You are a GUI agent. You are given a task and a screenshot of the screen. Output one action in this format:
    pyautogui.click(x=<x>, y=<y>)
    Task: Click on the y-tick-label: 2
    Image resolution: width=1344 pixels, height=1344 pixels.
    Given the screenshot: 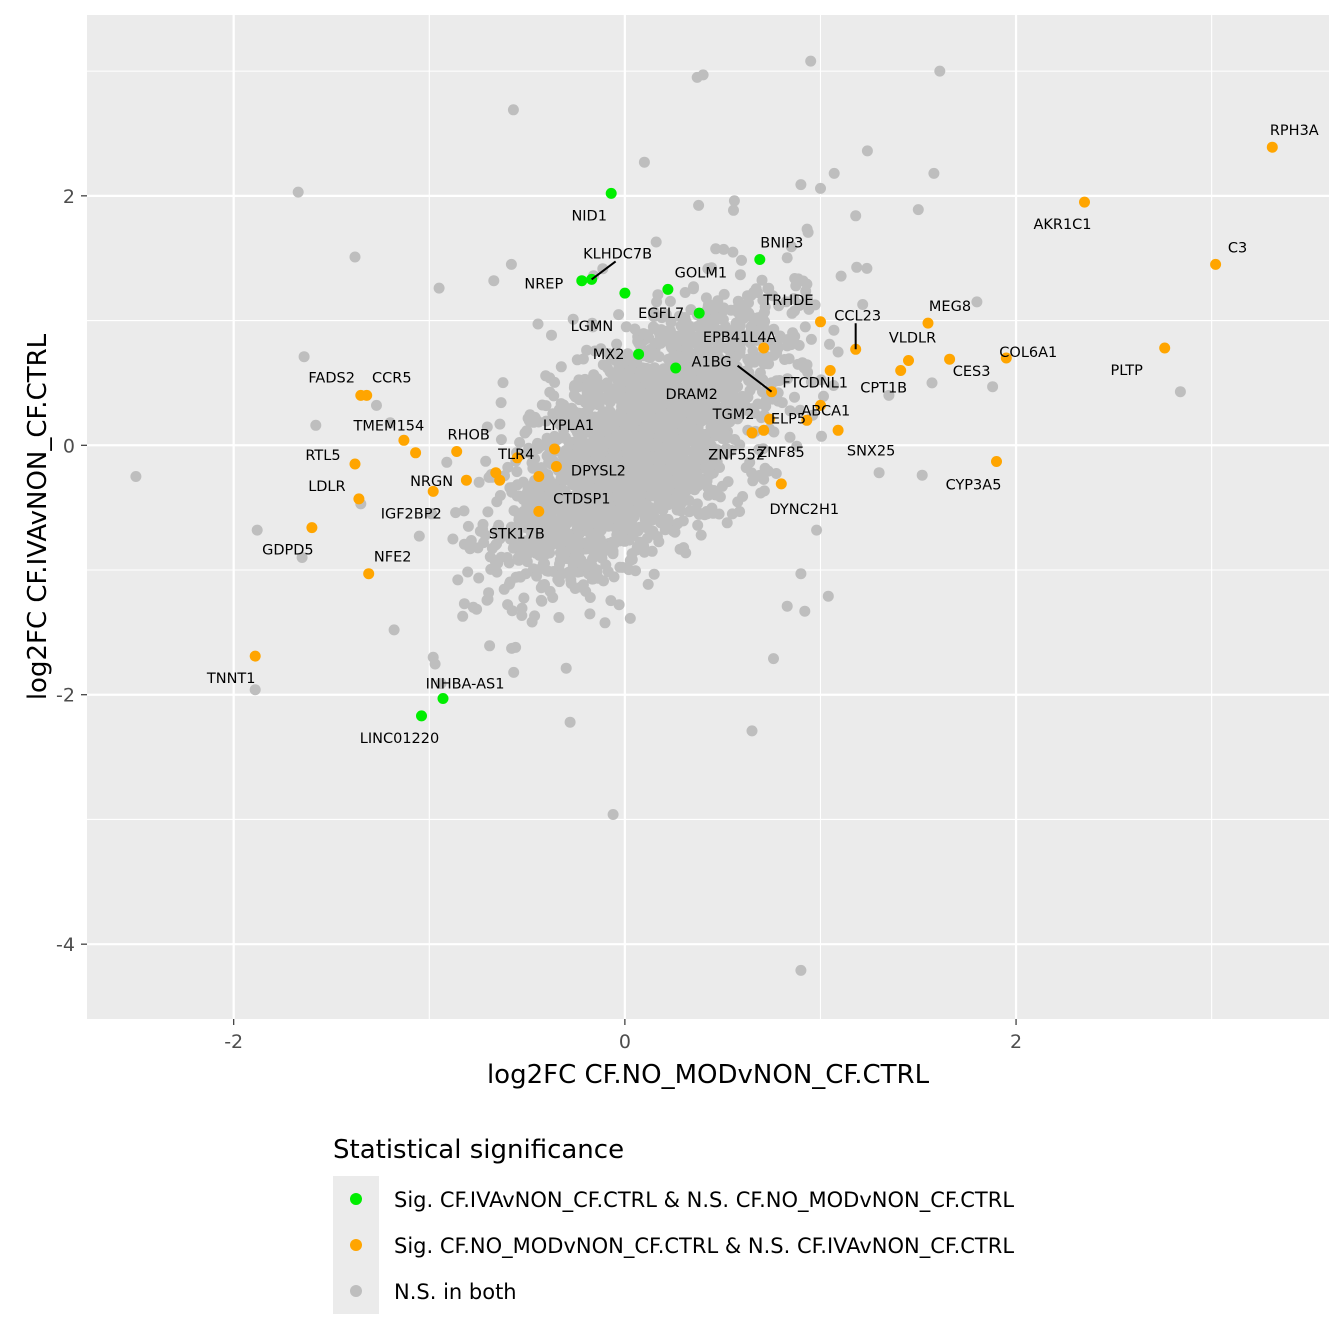 What is the action you would take?
    pyautogui.click(x=69, y=197)
    